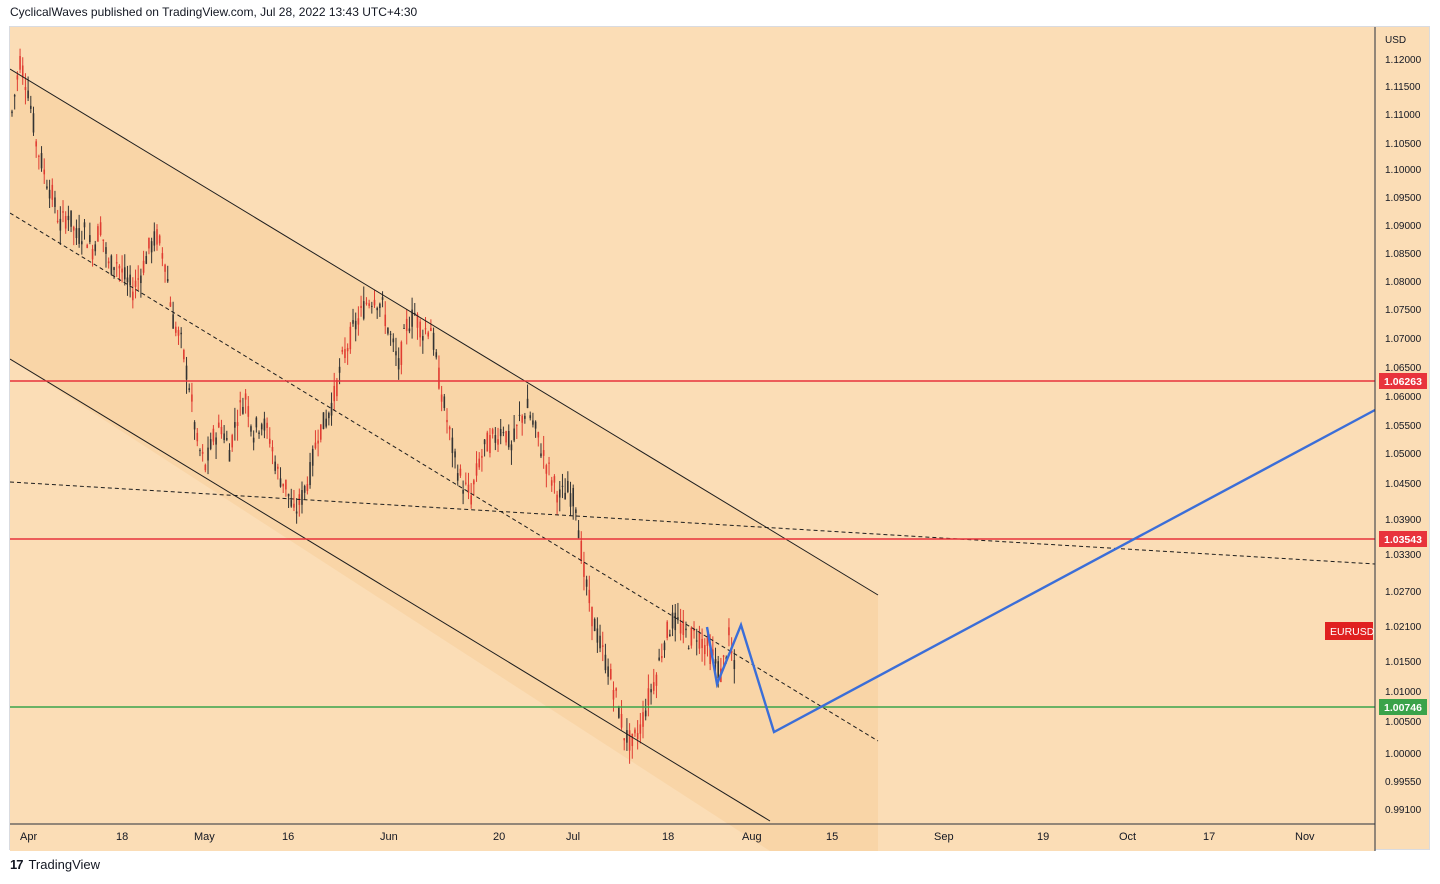 The image size is (1440, 884). I want to click on price-tick-label: 1.10000, so click(1403, 170).